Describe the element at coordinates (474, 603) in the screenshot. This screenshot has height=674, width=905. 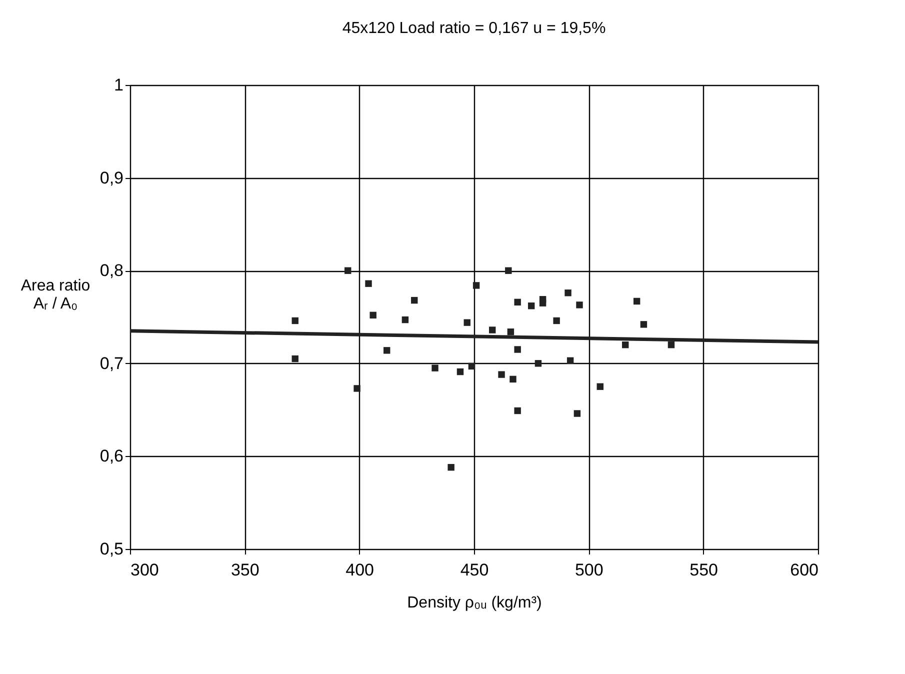
I see `x-axis-title: Density ρ₀ᵤ (kg/m³)` at that location.